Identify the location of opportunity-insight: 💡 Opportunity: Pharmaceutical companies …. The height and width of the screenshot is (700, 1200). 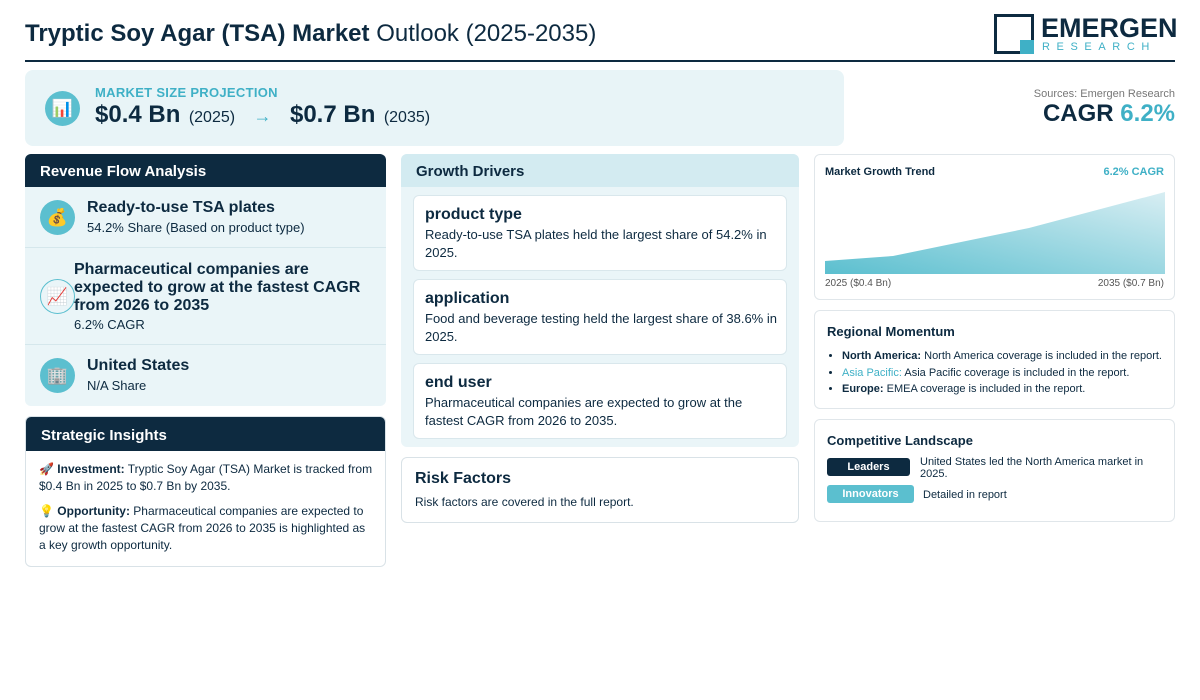
(207, 528).